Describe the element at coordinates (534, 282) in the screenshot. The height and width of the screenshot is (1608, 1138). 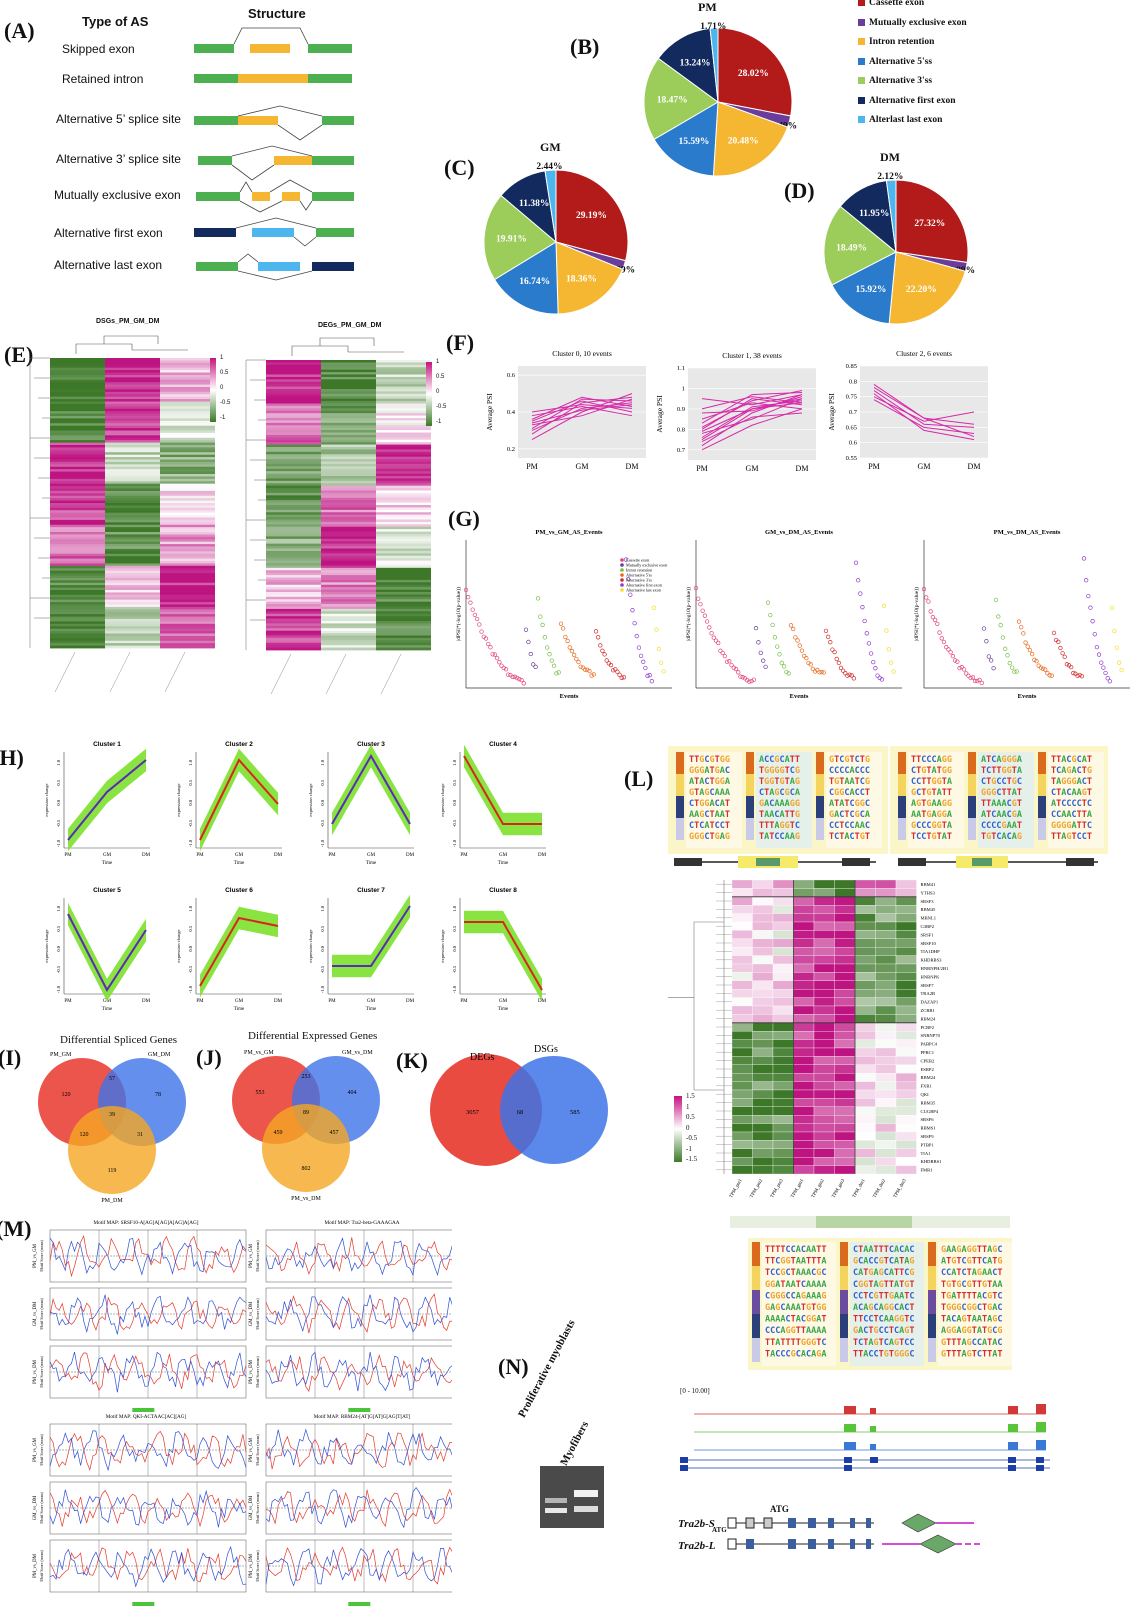
I see `pie-slice-label: 16.74%` at that location.